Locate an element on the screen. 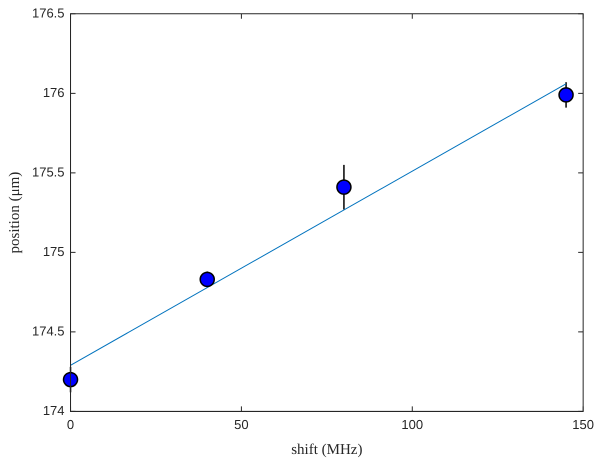 The height and width of the screenshot is (465, 600). x-tick-label: 100 is located at coordinates (412, 424).